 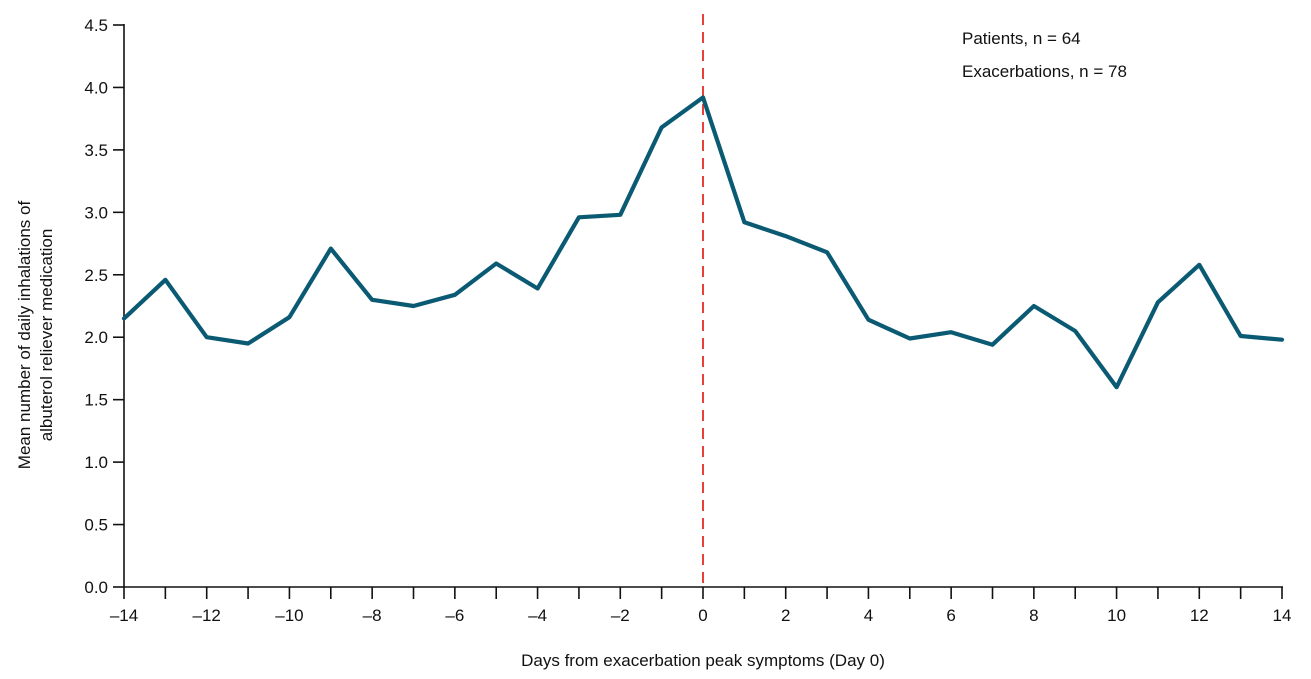 I want to click on y-tick-label: 3.5, so click(x=96, y=150).